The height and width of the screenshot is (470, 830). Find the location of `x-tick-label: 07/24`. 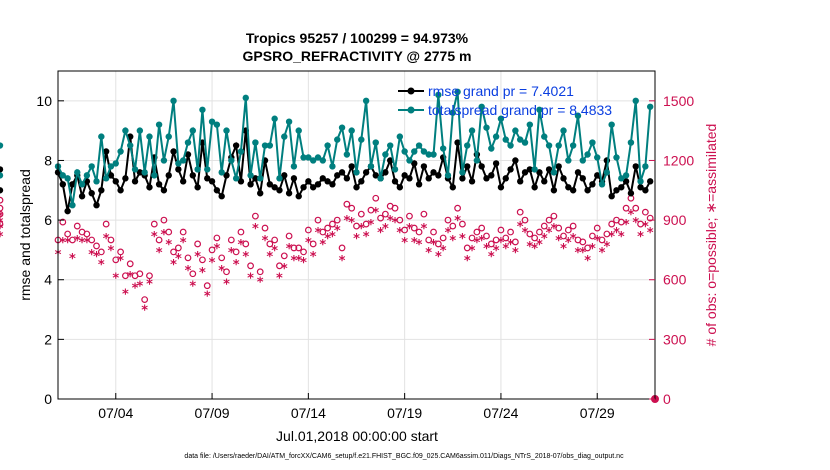

x-tick-label: 07/24 is located at coordinates (500, 413).